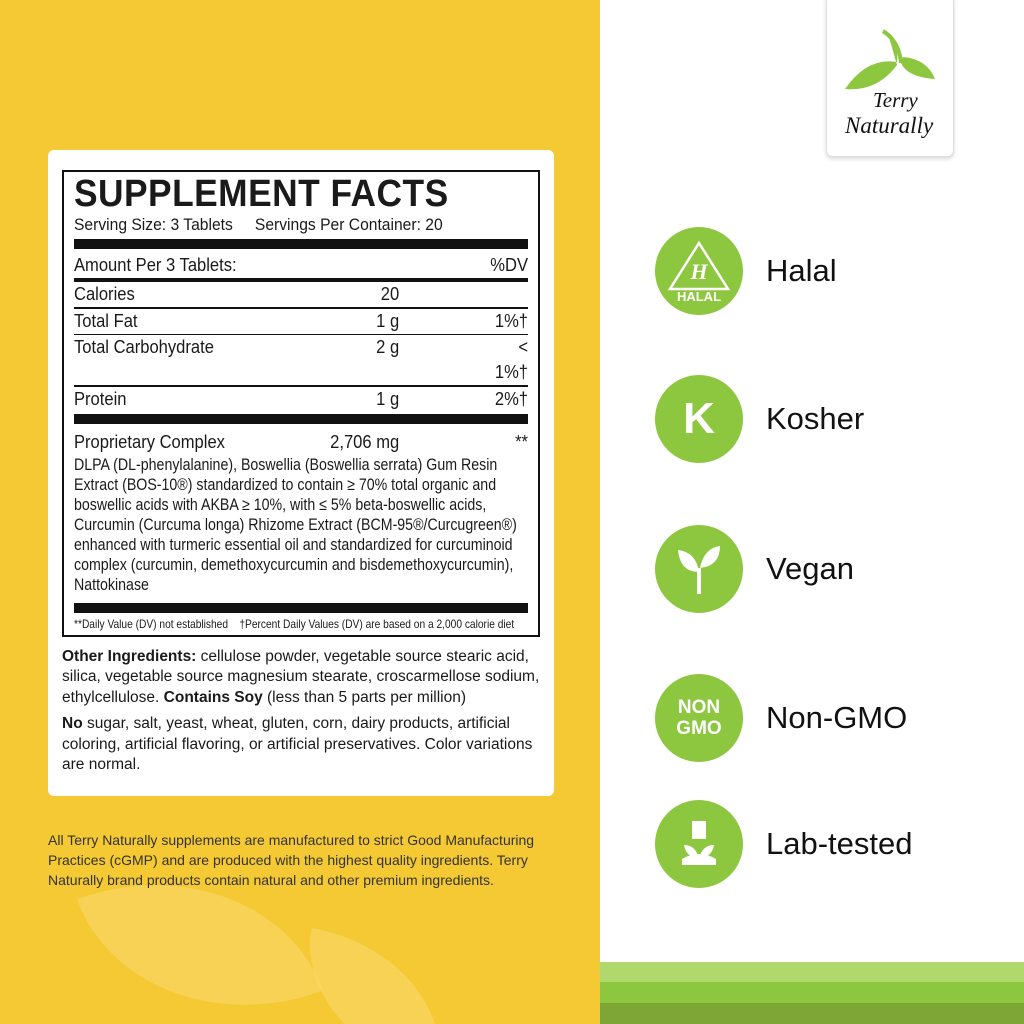 This screenshot has height=1024, width=1024. Describe the element at coordinates (375, 975) in the screenshot. I see `leaf-decoration` at that location.